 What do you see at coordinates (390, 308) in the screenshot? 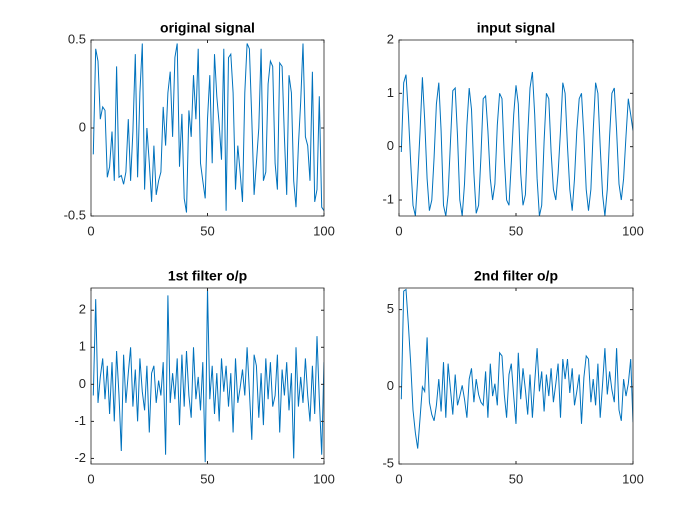
I see `y-tick-label: 5` at bounding box center [390, 308].